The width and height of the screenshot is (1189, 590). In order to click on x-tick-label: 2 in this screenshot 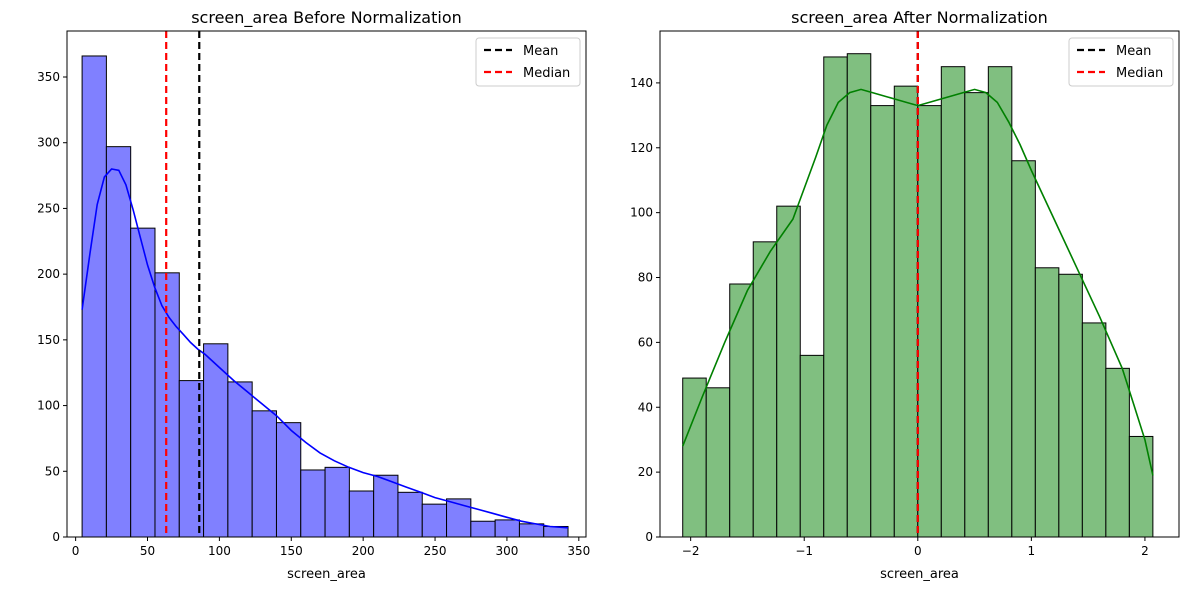, I will do `click(1145, 551)`.